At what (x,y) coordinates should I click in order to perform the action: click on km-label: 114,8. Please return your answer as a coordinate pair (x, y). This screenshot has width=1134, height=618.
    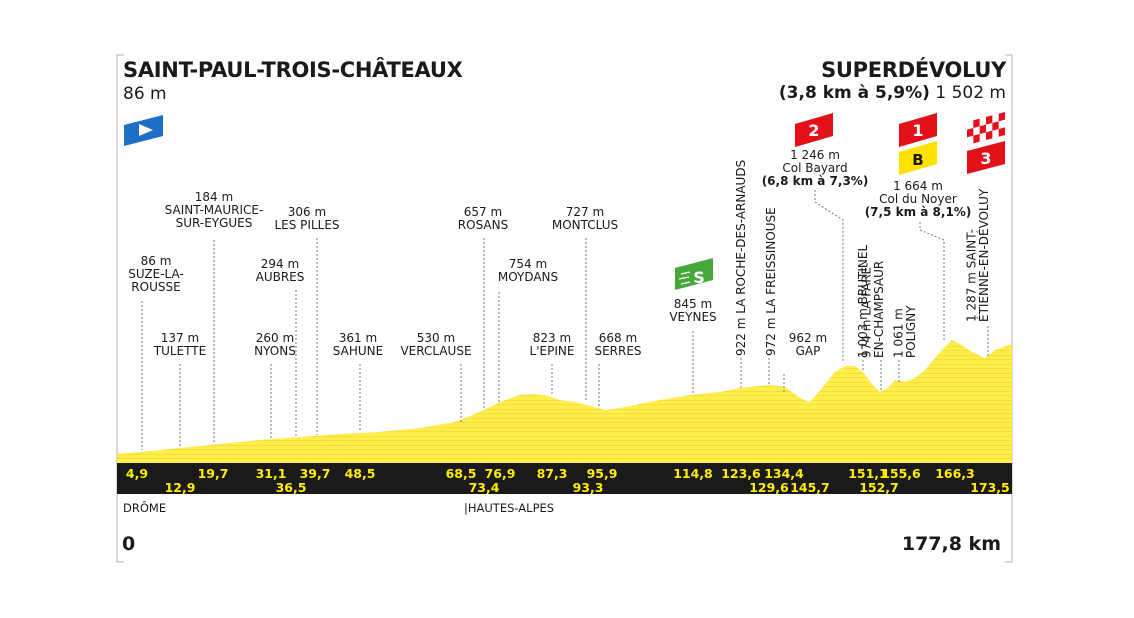
    Looking at the image, I should click on (693, 473).